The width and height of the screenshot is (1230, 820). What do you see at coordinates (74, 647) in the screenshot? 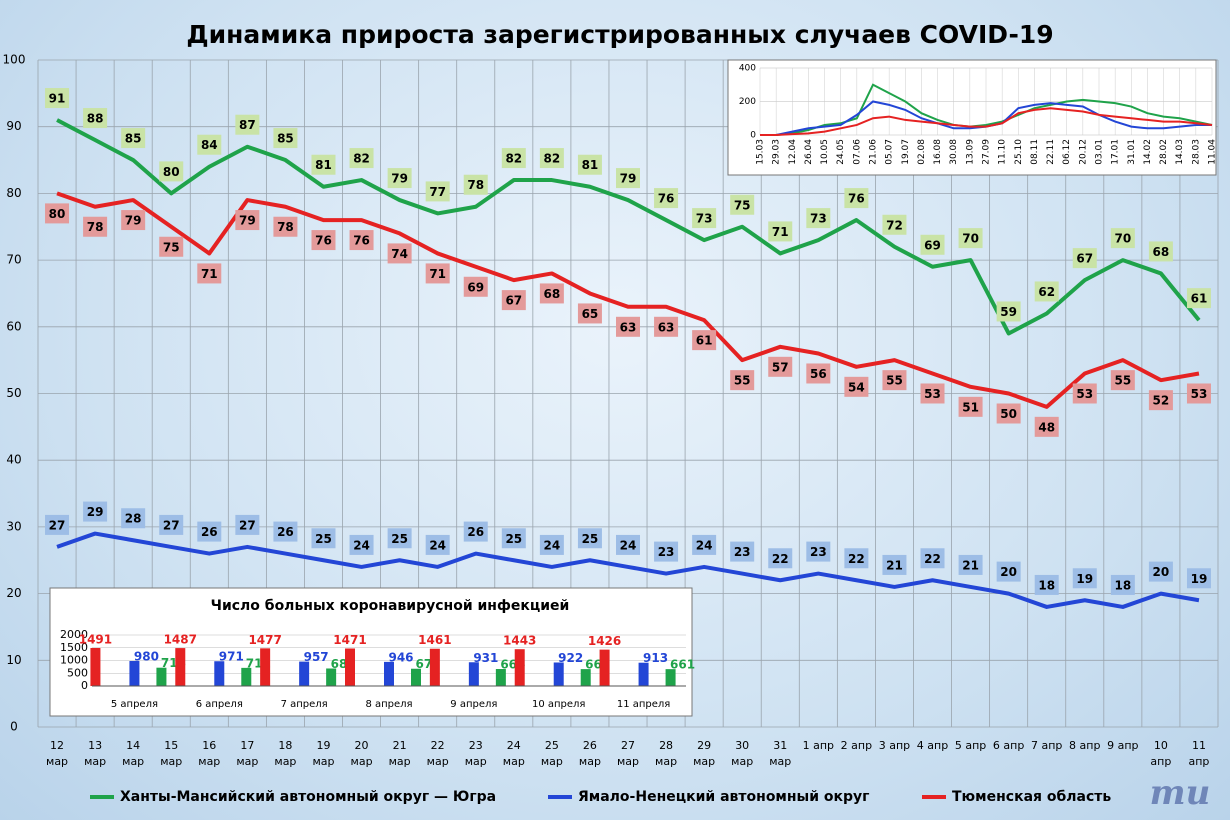
I see `y-tick-label: 1500` at bounding box center [74, 647].